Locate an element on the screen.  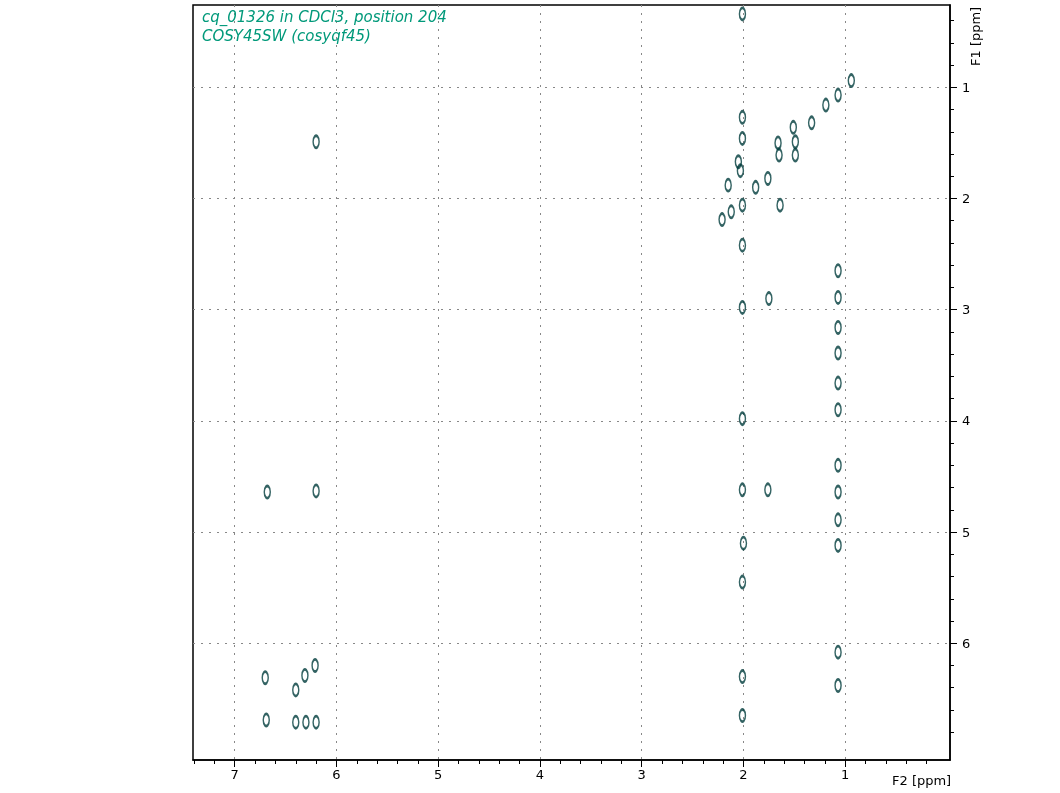
x-tick-label: 4 is located at coordinates (540, 774).